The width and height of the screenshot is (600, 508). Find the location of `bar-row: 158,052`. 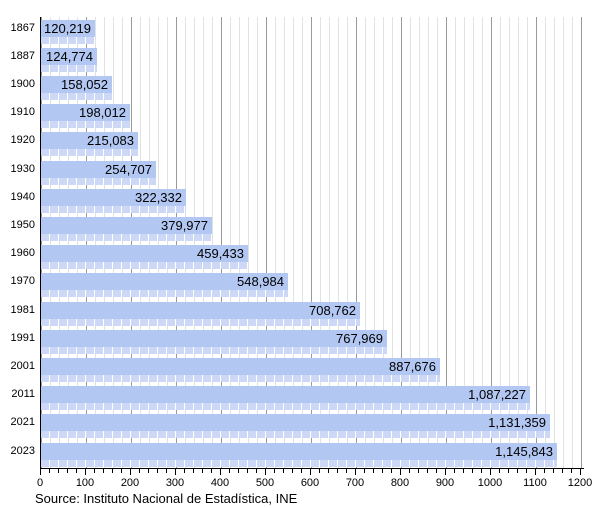

bar-row: 158,052 is located at coordinates (312, 88).